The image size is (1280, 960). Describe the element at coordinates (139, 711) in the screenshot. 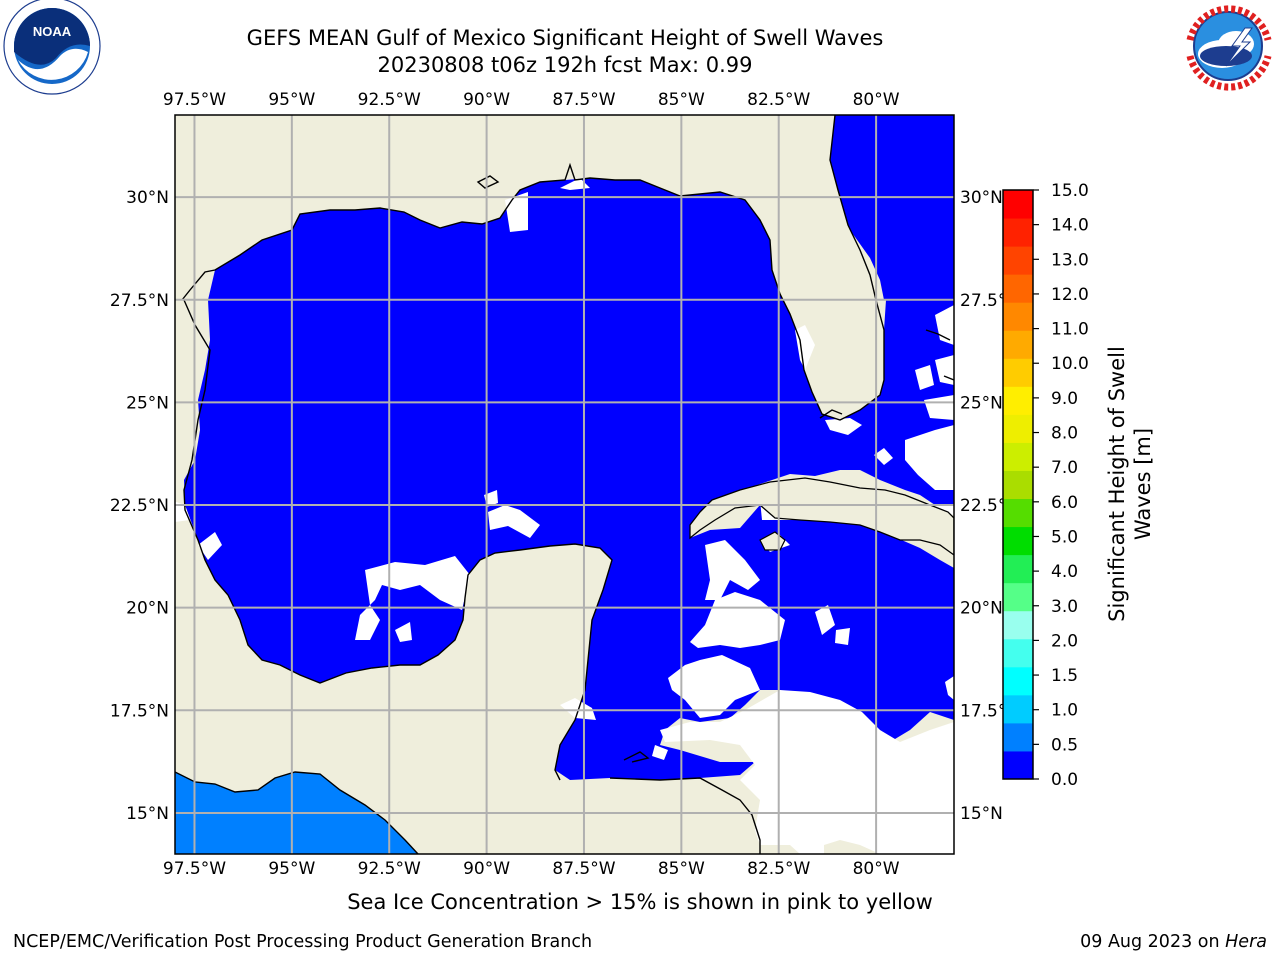

I see `lat-label-left: 17.5°N` at that location.